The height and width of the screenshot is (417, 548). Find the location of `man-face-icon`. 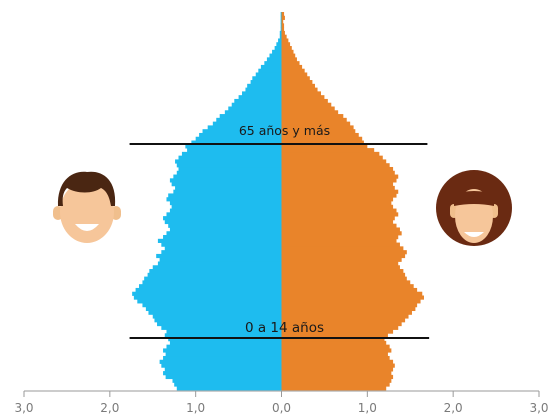

man-face-icon is located at coordinates (87, 207).